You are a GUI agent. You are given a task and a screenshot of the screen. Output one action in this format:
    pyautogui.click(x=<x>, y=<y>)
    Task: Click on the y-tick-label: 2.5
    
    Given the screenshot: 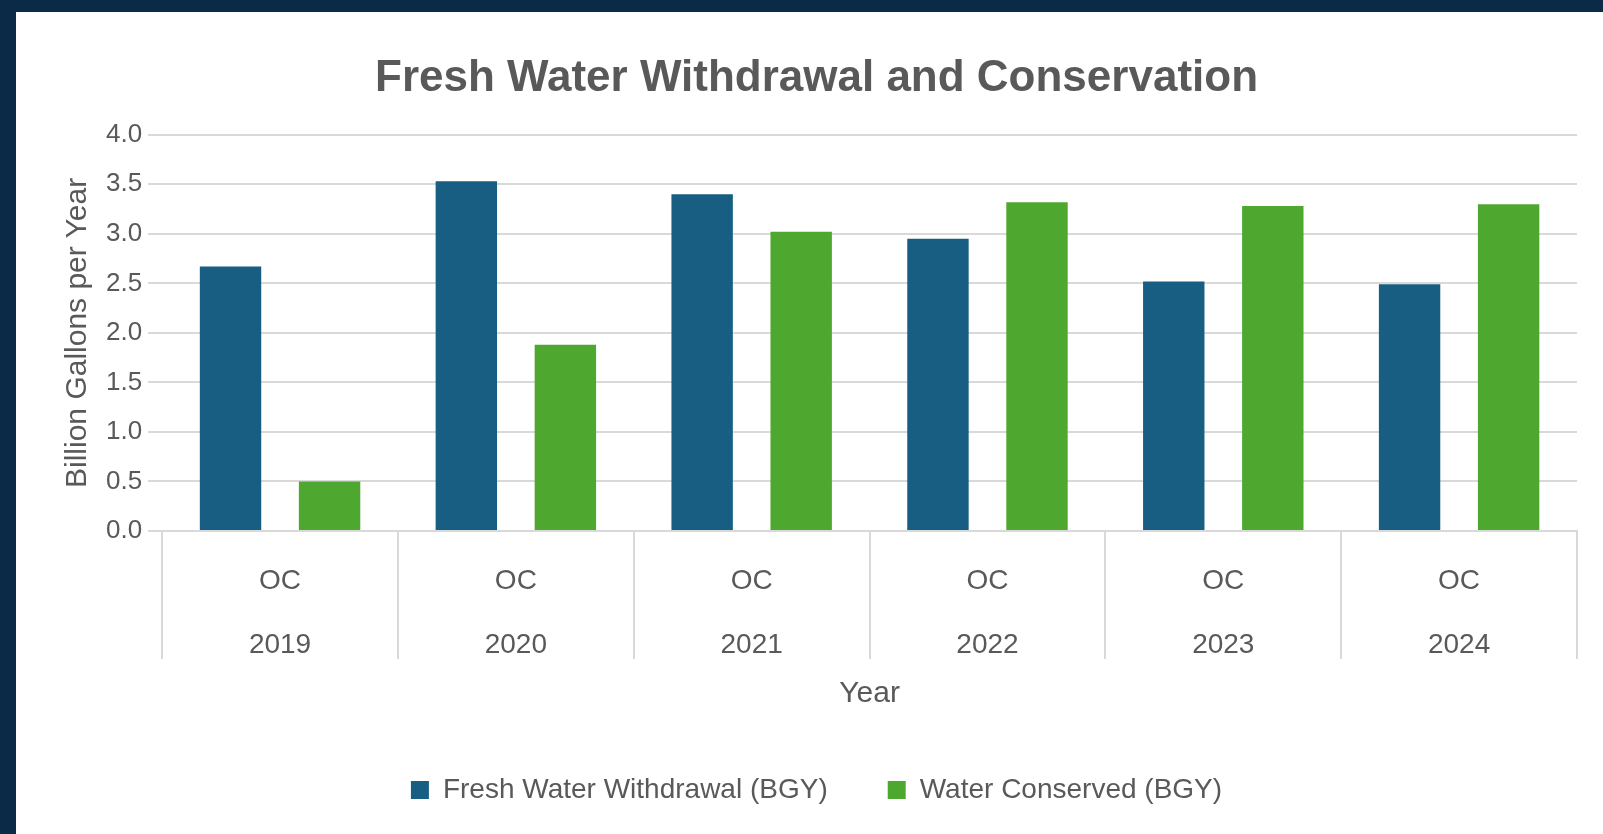 What is the action you would take?
    pyautogui.click(x=124, y=281)
    